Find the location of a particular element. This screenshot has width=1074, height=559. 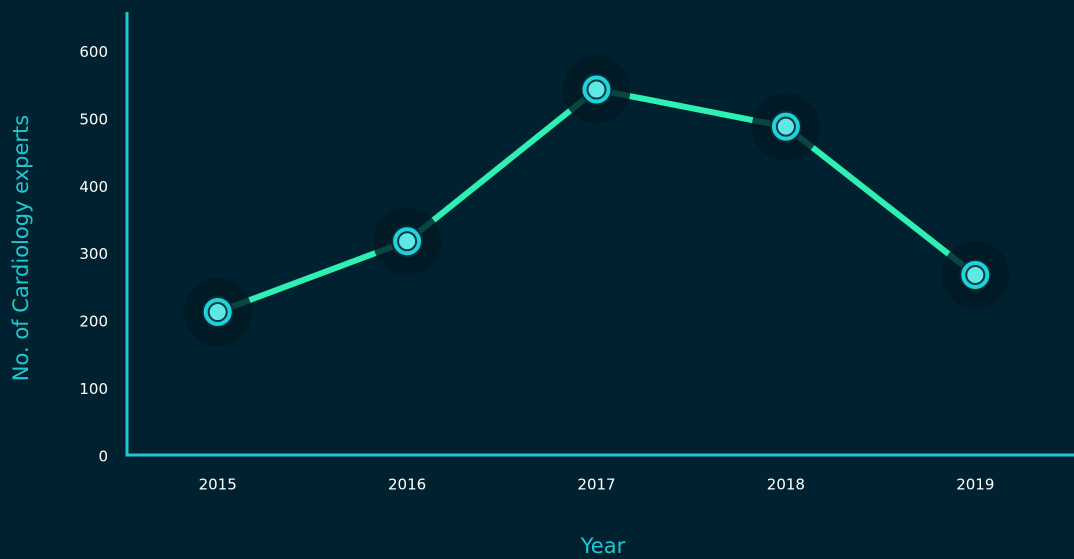

x-axis-label: Year is located at coordinates (603, 546).